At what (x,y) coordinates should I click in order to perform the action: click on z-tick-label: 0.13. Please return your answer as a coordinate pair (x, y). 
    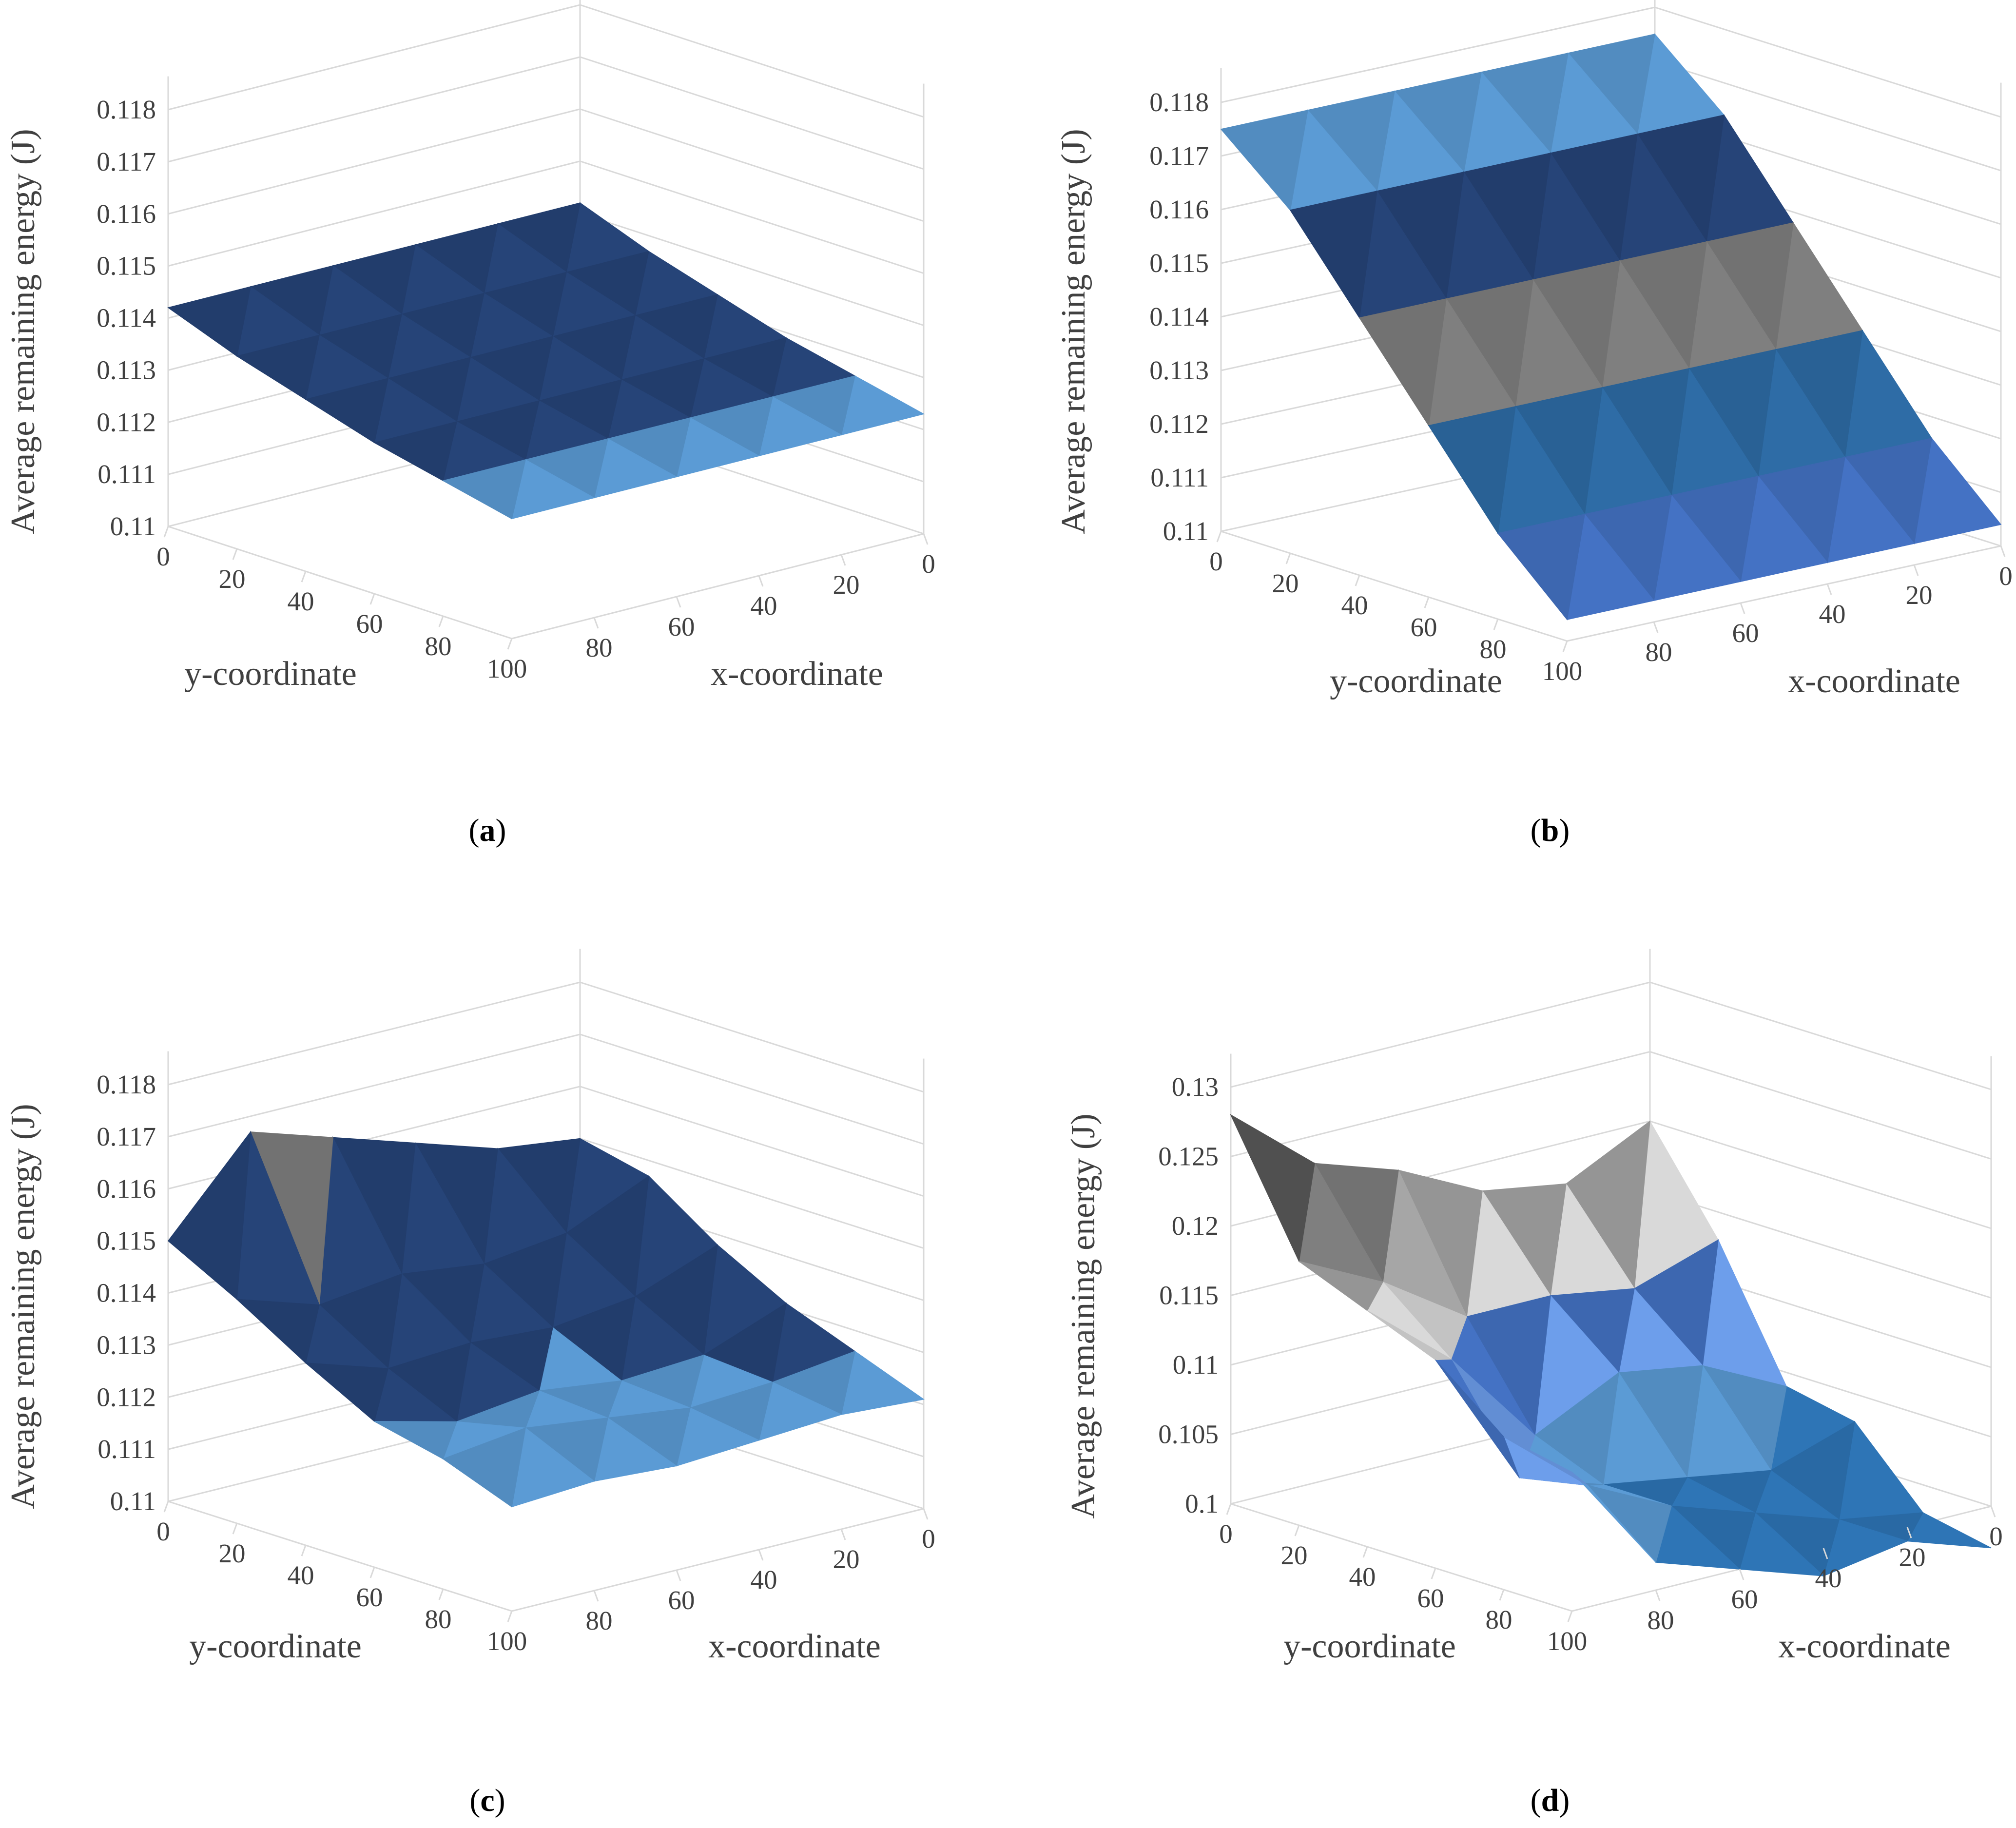
    Looking at the image, I should click on (1195, 1087).